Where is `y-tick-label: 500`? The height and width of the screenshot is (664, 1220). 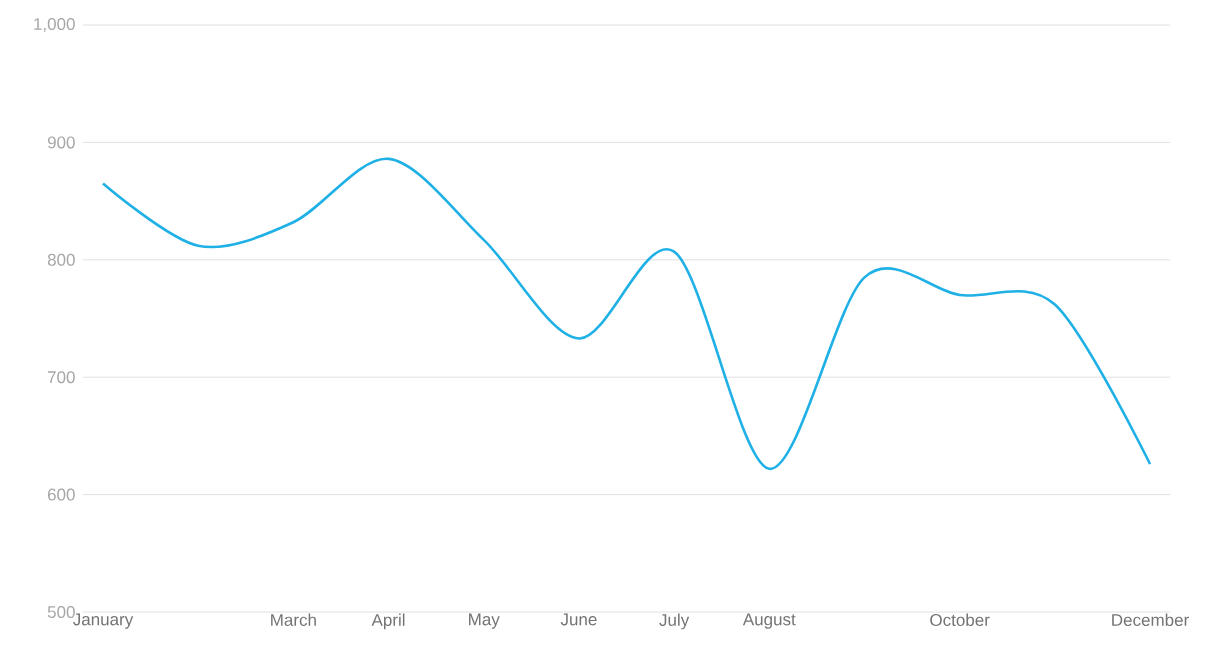 y-tick-label: 500 is located at coordinates (61, 612).